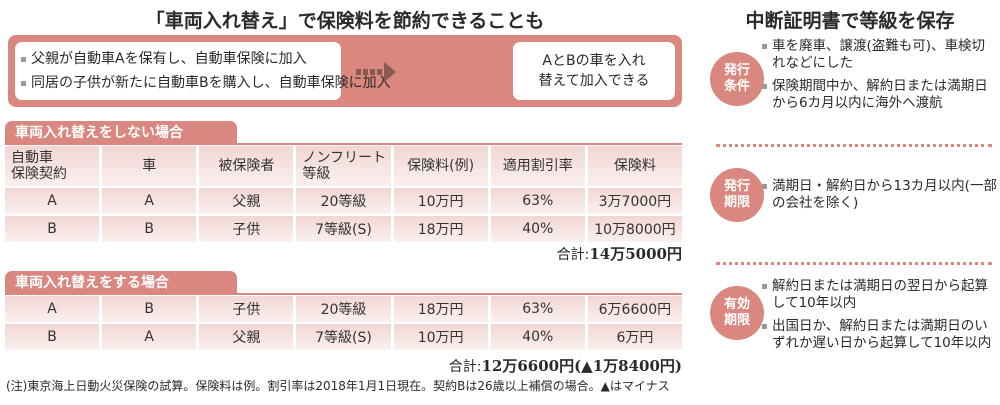 The height and width of the screenshot is (405, 1000). What do you see at coordinates (594, 71) in the screenshot?
I see `result-box: AとBの車を入れ 替えて加入できる` at bounding box center [594, 71].